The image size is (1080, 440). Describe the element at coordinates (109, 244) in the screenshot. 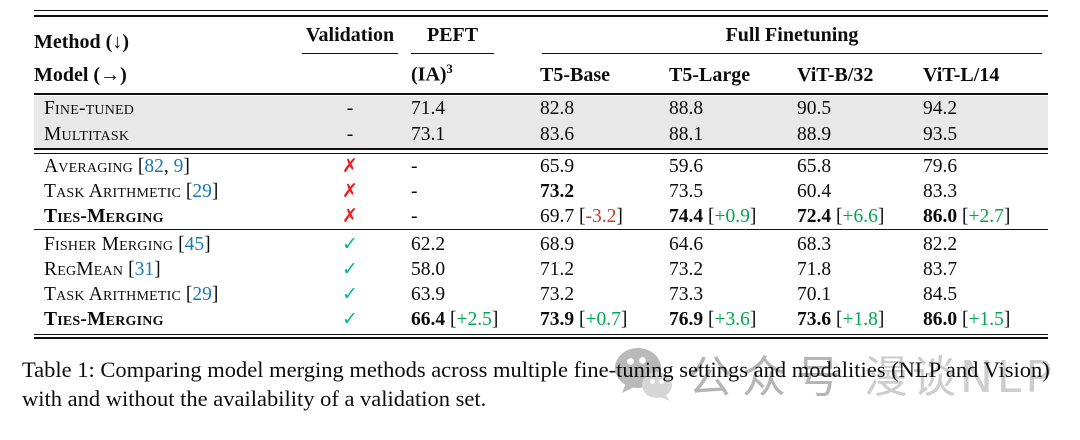

I see `method-name: Fisher Merging` at that location.